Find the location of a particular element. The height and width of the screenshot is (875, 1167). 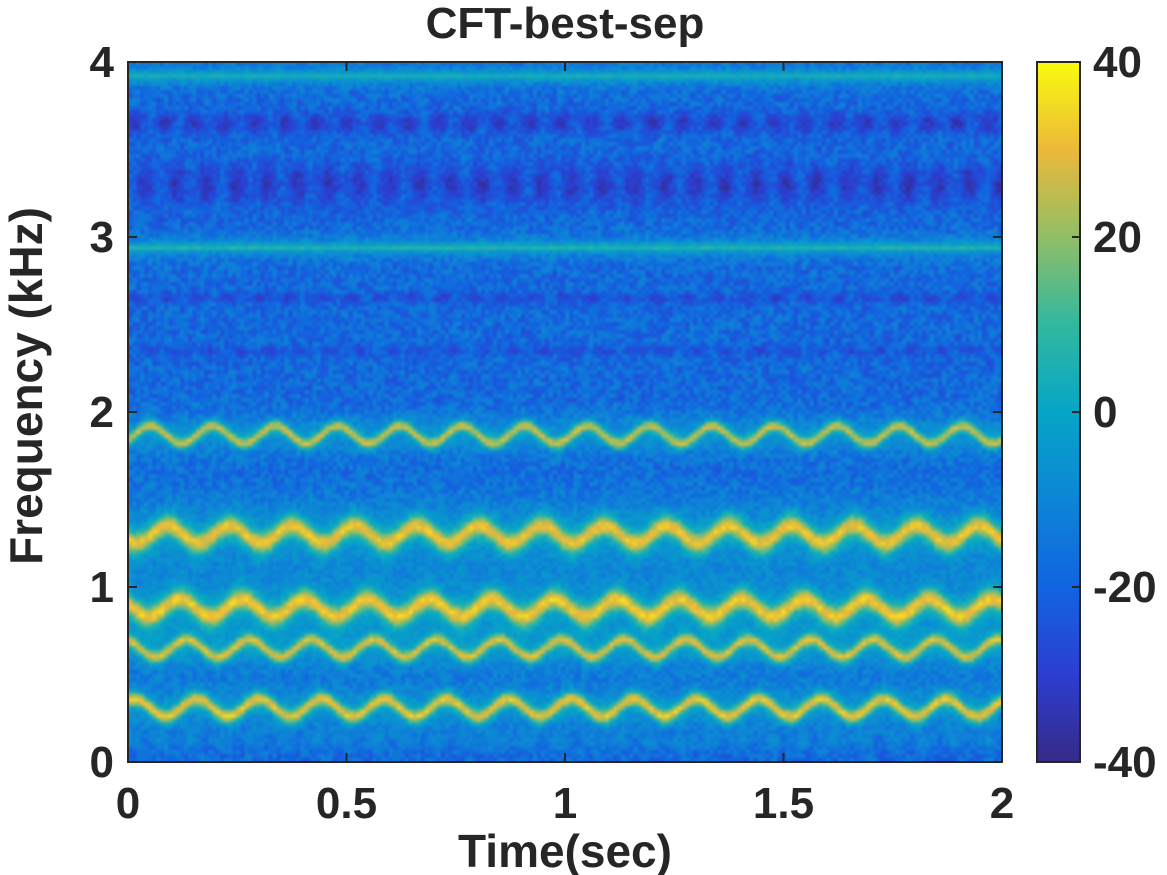

colorbar-ticks: 40 20 0 -20 -40 is located at coordinates (1114, 412).